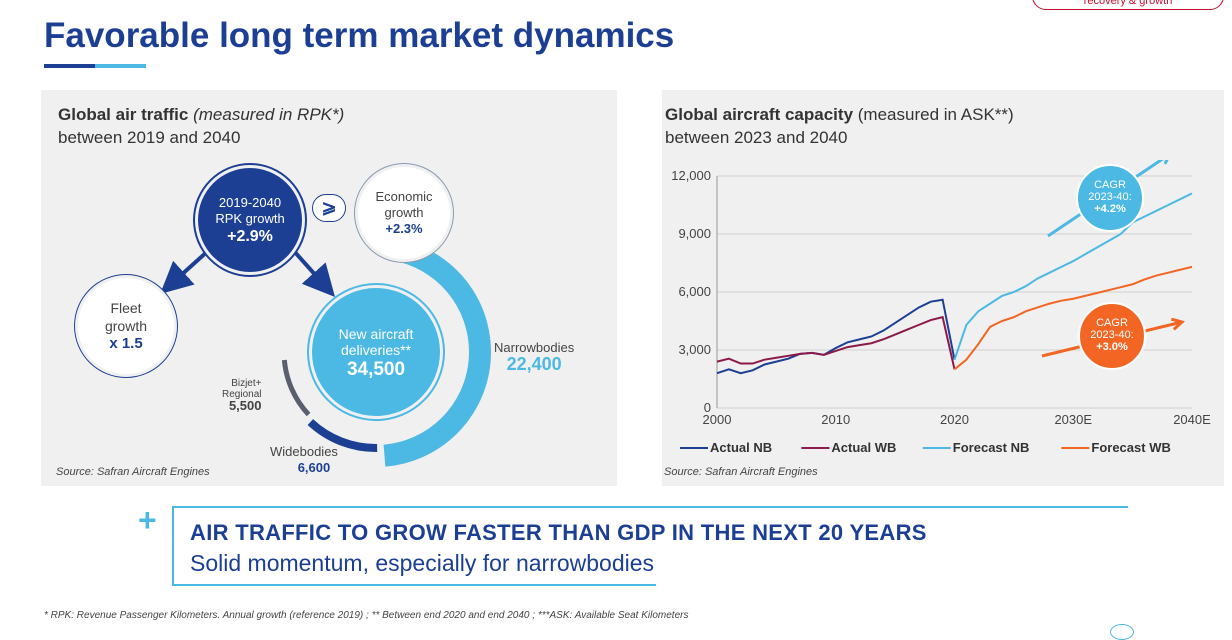  I want to click on legend-label: Forecast NB, so click(991, 447).